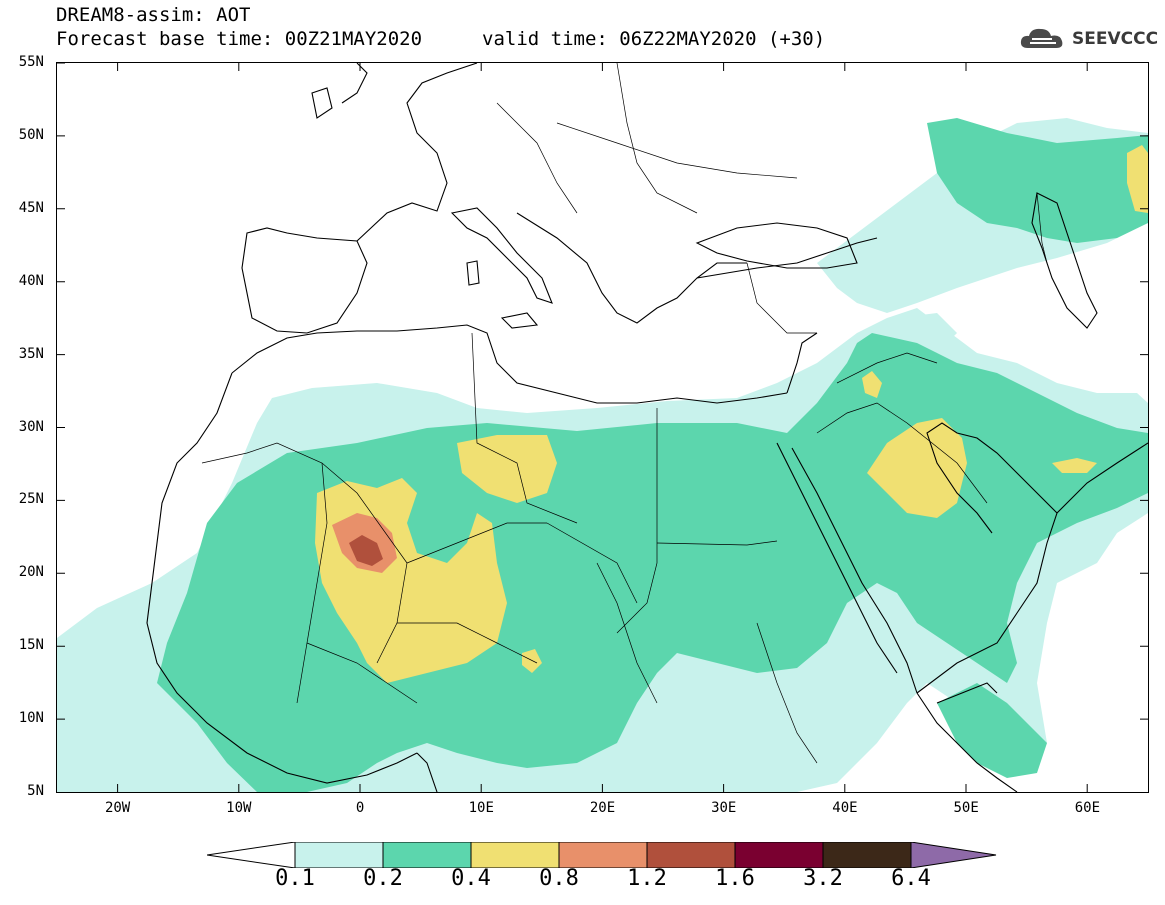 The height and width of the screenshot is (905, 1165). What do you see at coordinates (602, 808) in the screenshot?
I see `lon-label: 20E` at bounding box center [602, 808].